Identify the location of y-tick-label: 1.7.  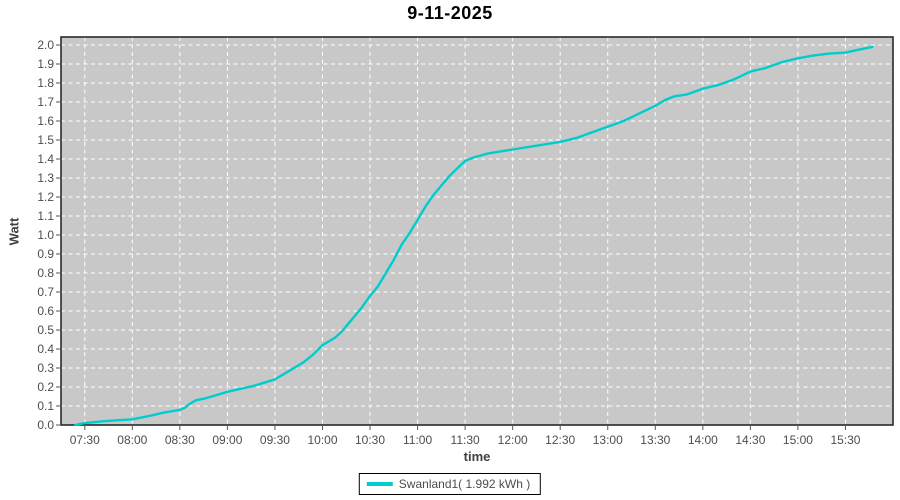
(45, 102).